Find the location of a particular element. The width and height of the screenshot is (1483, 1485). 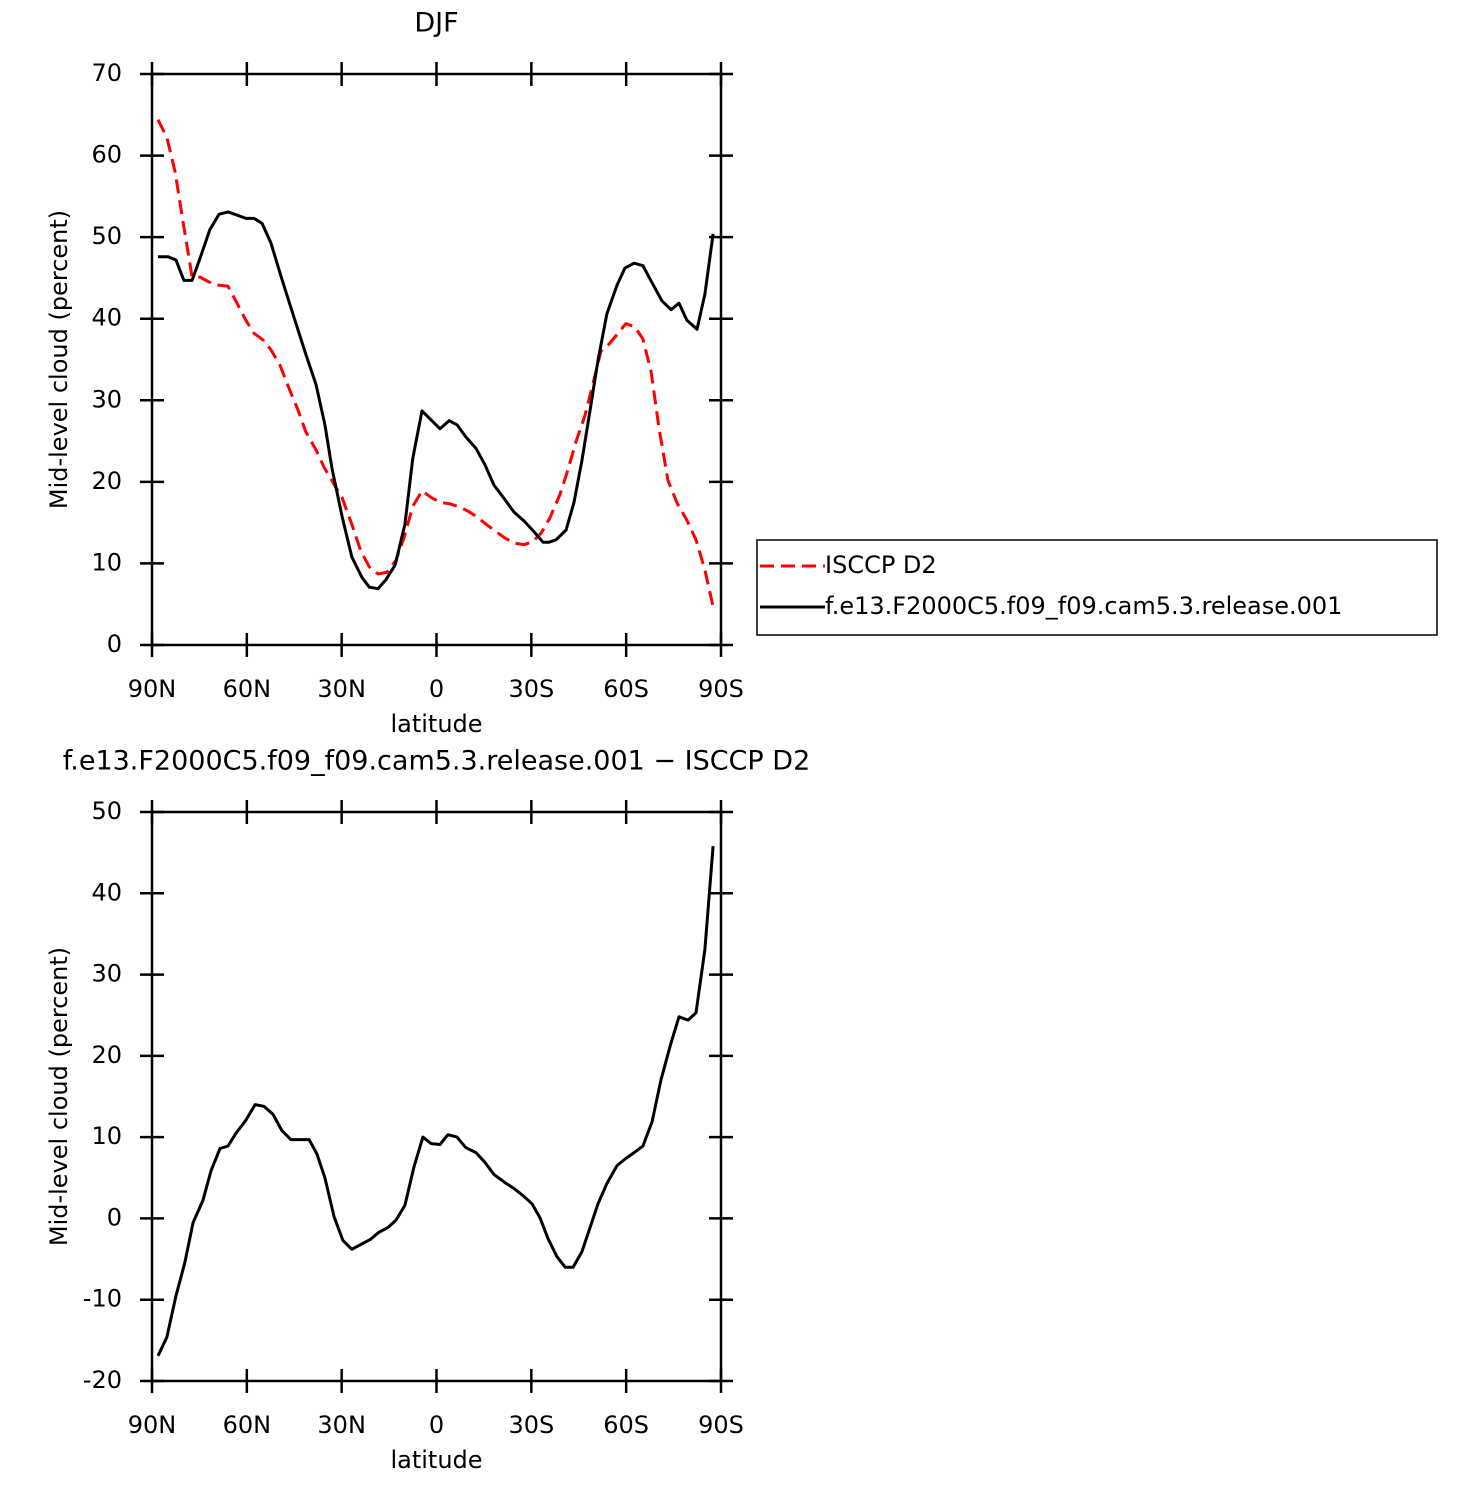

y-tick-label: -10 is located at coordinates (102, 1299).